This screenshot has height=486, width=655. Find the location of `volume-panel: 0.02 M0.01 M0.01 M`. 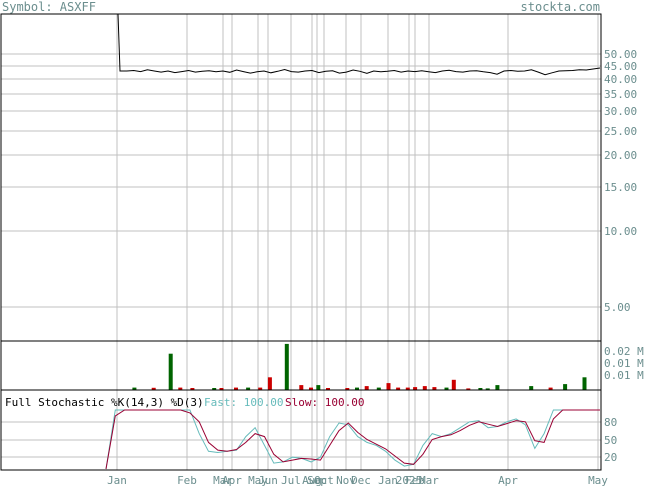

volume-panel: 0.02 M0.01 M0.01 M is located at coordinates (322, 365).